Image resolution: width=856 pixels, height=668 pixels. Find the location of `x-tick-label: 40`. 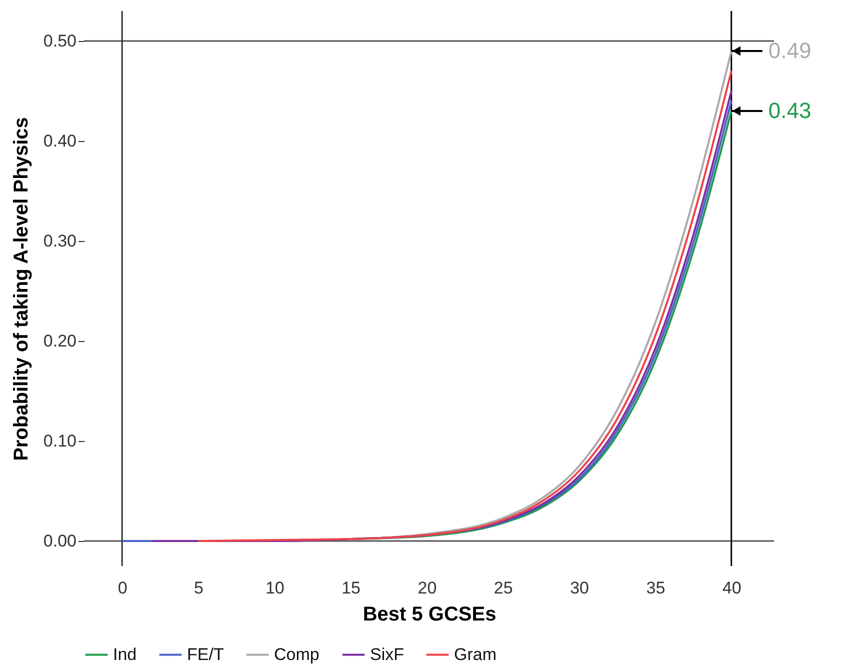

x-tick-label: 40 is located at coordinates (732, 588).